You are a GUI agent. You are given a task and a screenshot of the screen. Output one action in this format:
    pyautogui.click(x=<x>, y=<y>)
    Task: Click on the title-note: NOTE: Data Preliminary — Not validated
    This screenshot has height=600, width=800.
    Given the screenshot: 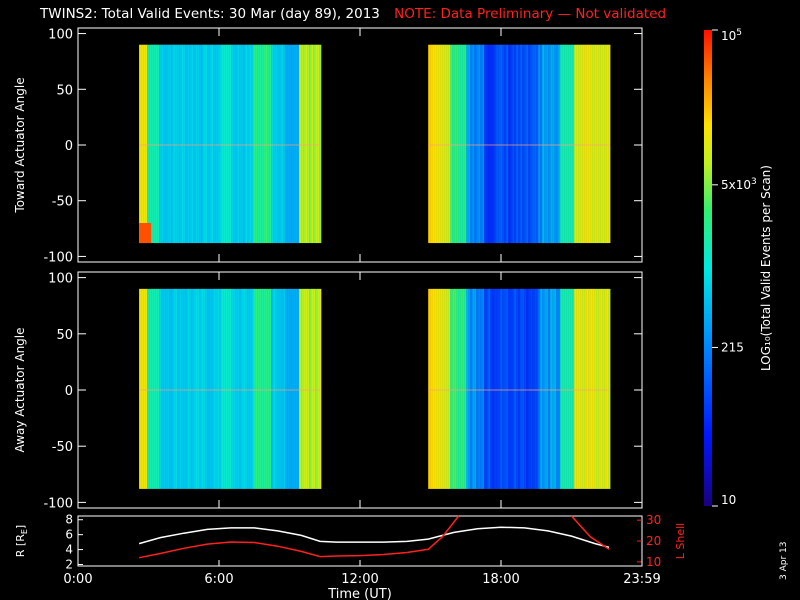 What is the action you would take?
    pyautogui.click(x=530, y=14)
    